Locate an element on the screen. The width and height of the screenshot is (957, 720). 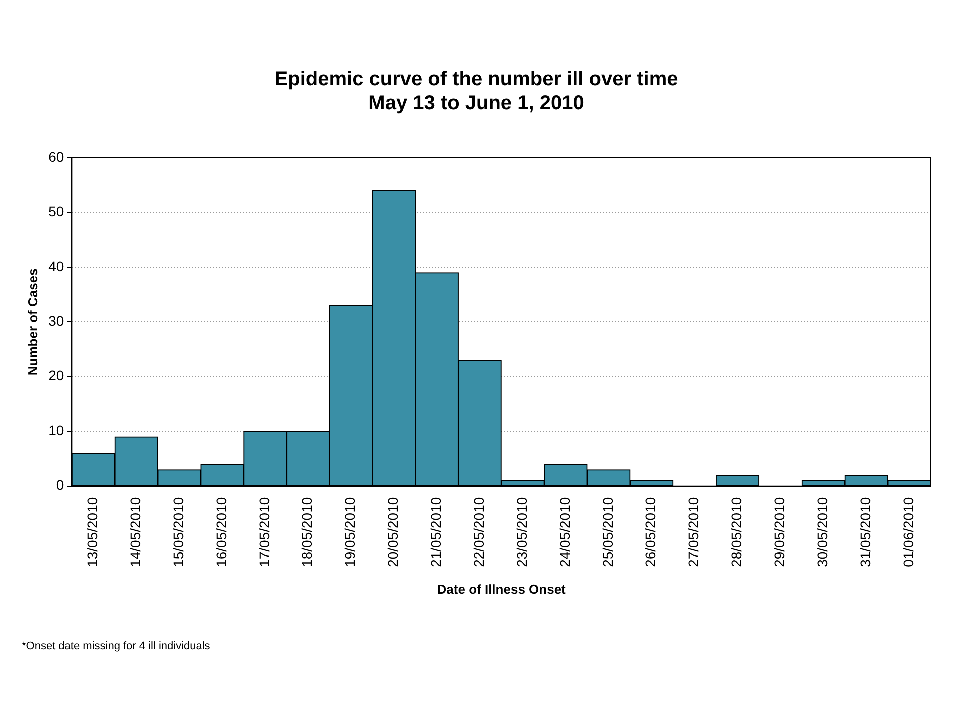
x-tick-label: 21/05/2010 is located at coordinates (436, 532).